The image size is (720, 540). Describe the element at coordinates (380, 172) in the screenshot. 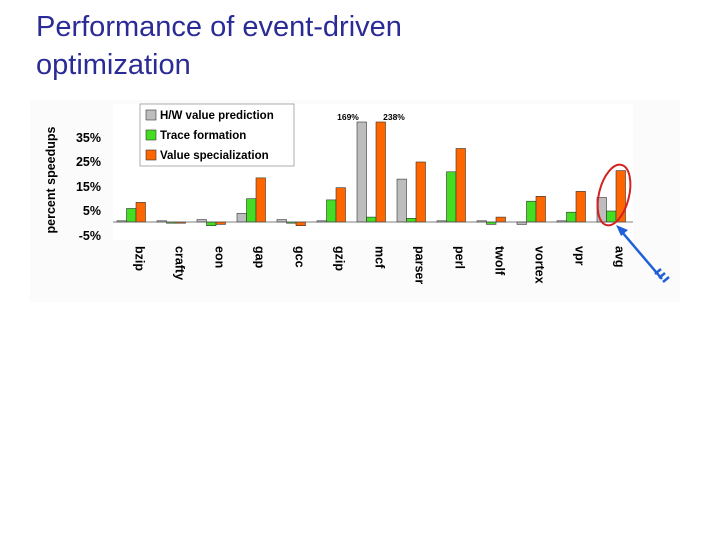

I see `bar-value-mcf` at that location.